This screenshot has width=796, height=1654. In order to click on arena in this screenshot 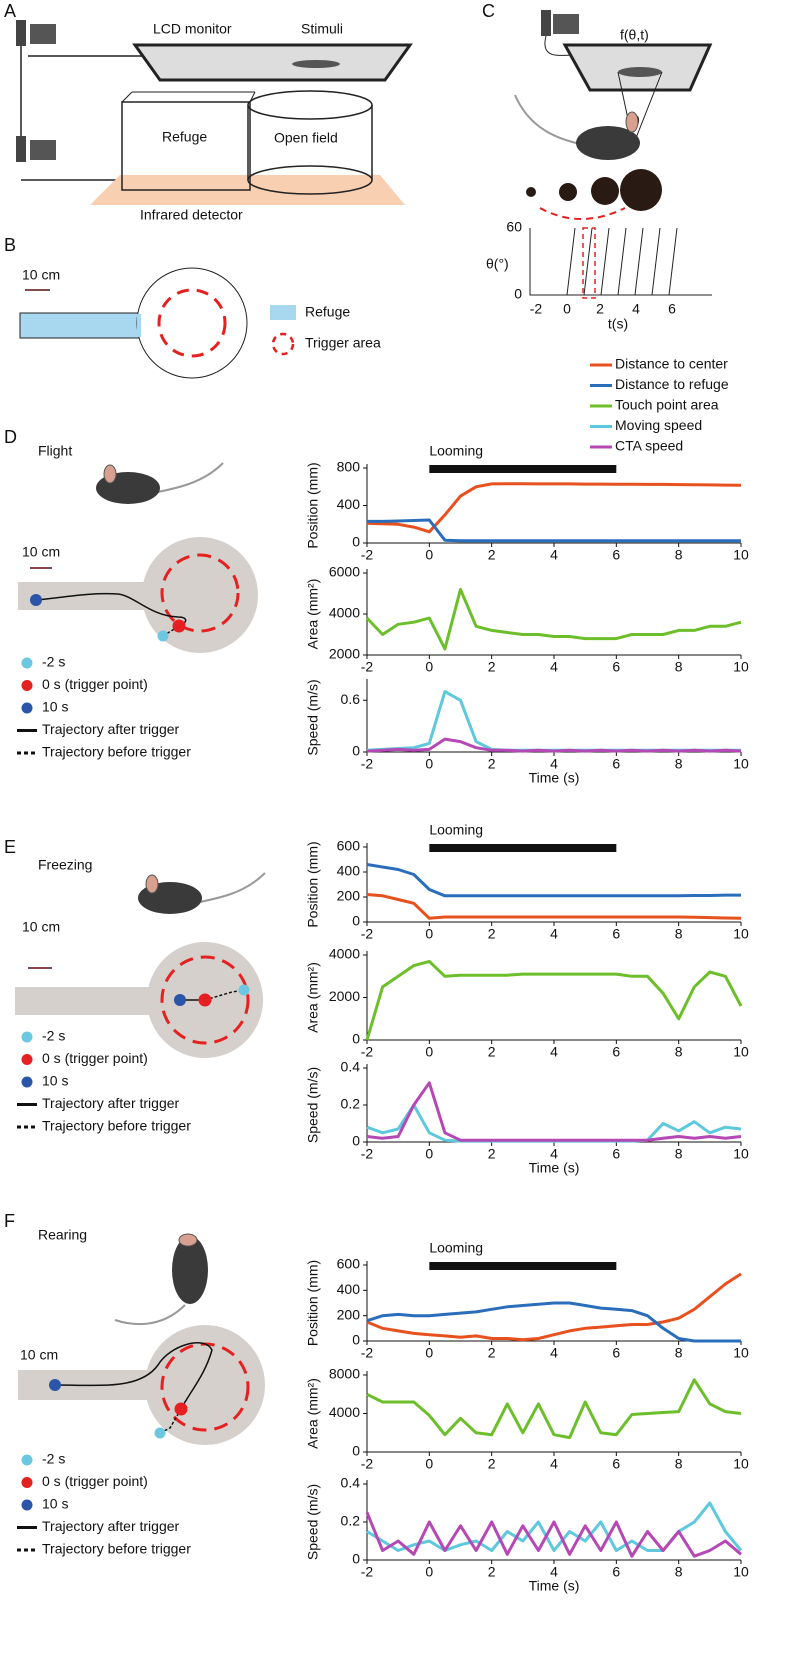, I will do `click(200, 595)`.